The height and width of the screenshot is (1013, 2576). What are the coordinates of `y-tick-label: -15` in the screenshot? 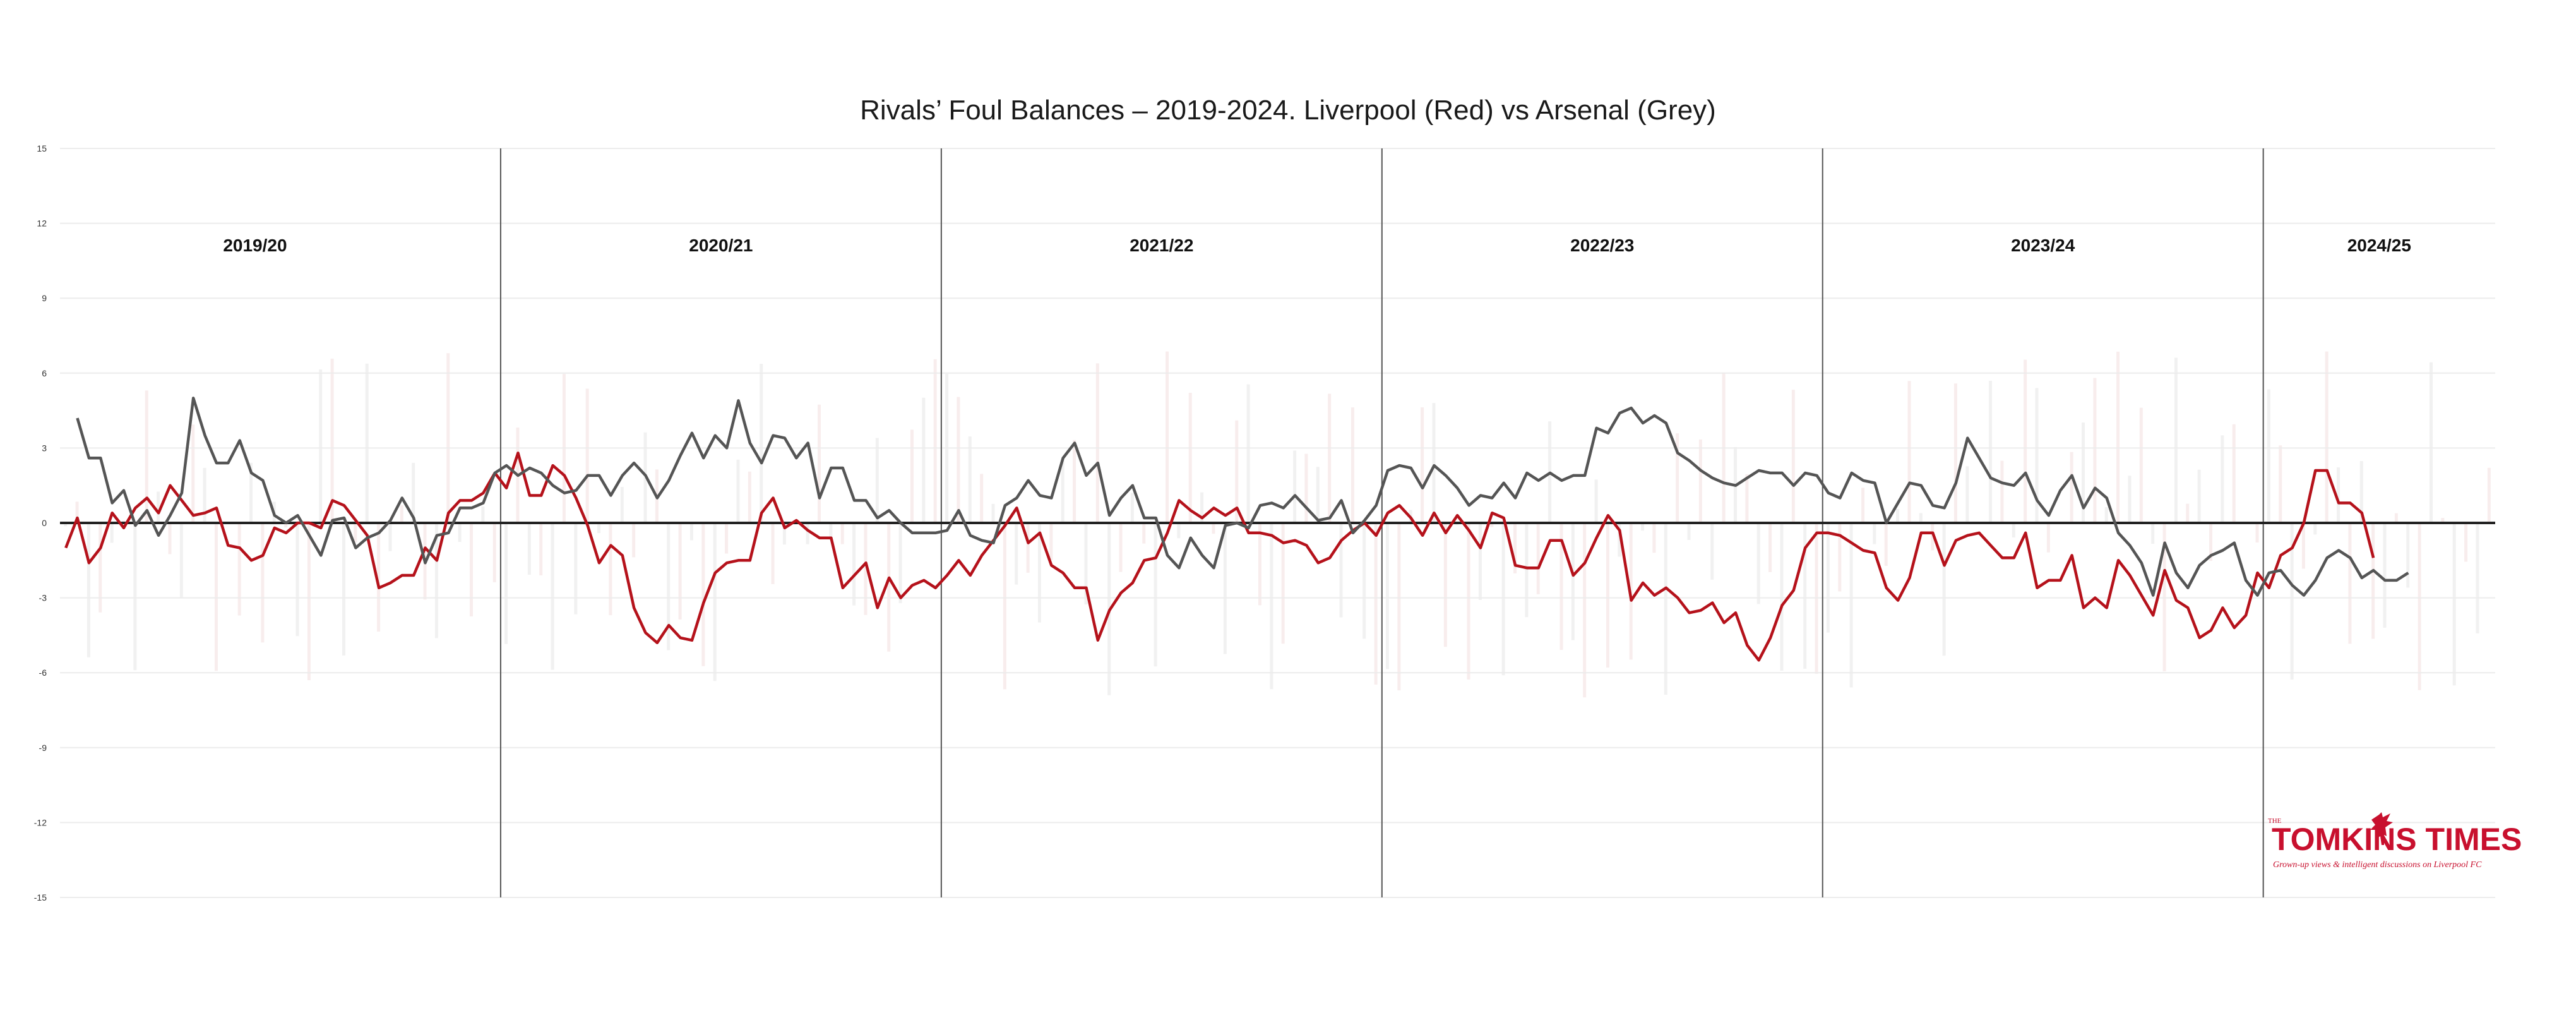 It's located at (40, 897).